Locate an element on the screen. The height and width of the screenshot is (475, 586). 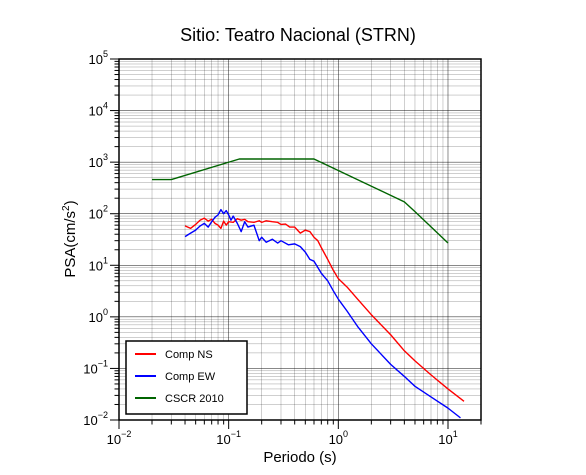
legend: Comp NS Comp EW CSCR 2010 is located at coordinates (186, 377).